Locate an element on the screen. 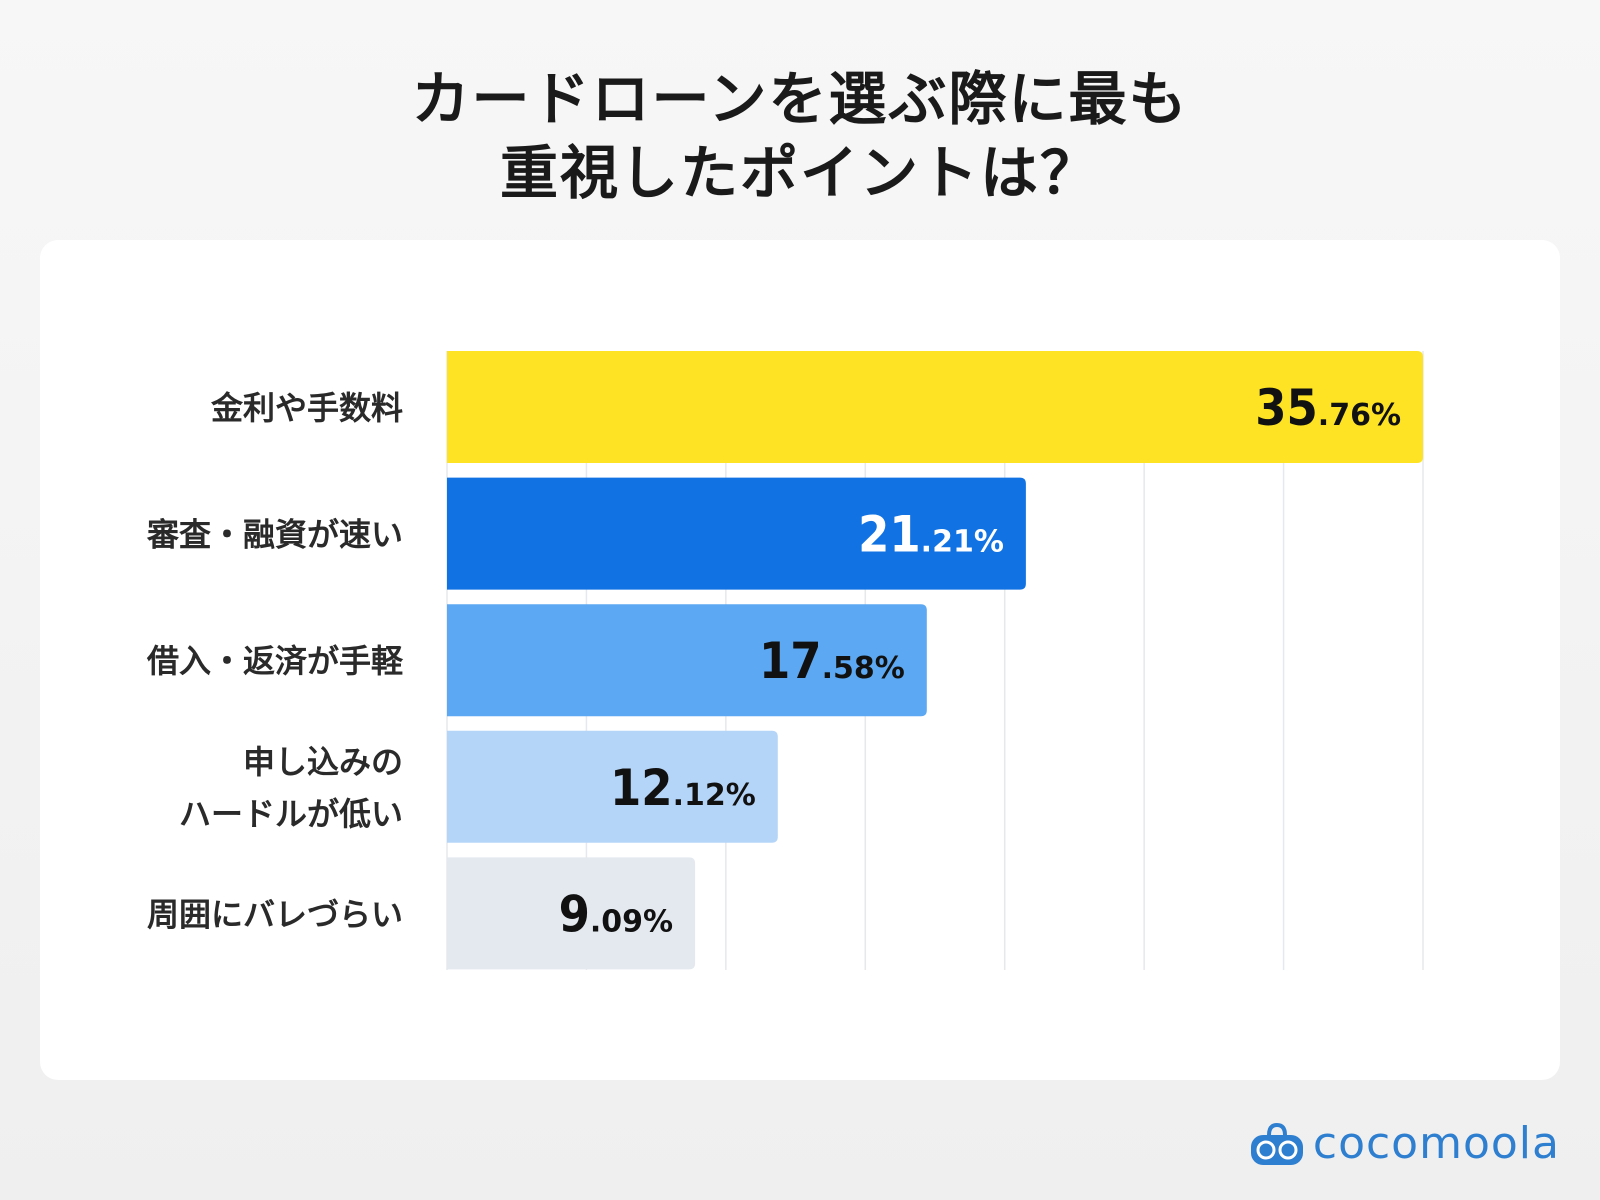  category-label: 審査・融資が速い is located at coordinates (274, 535).